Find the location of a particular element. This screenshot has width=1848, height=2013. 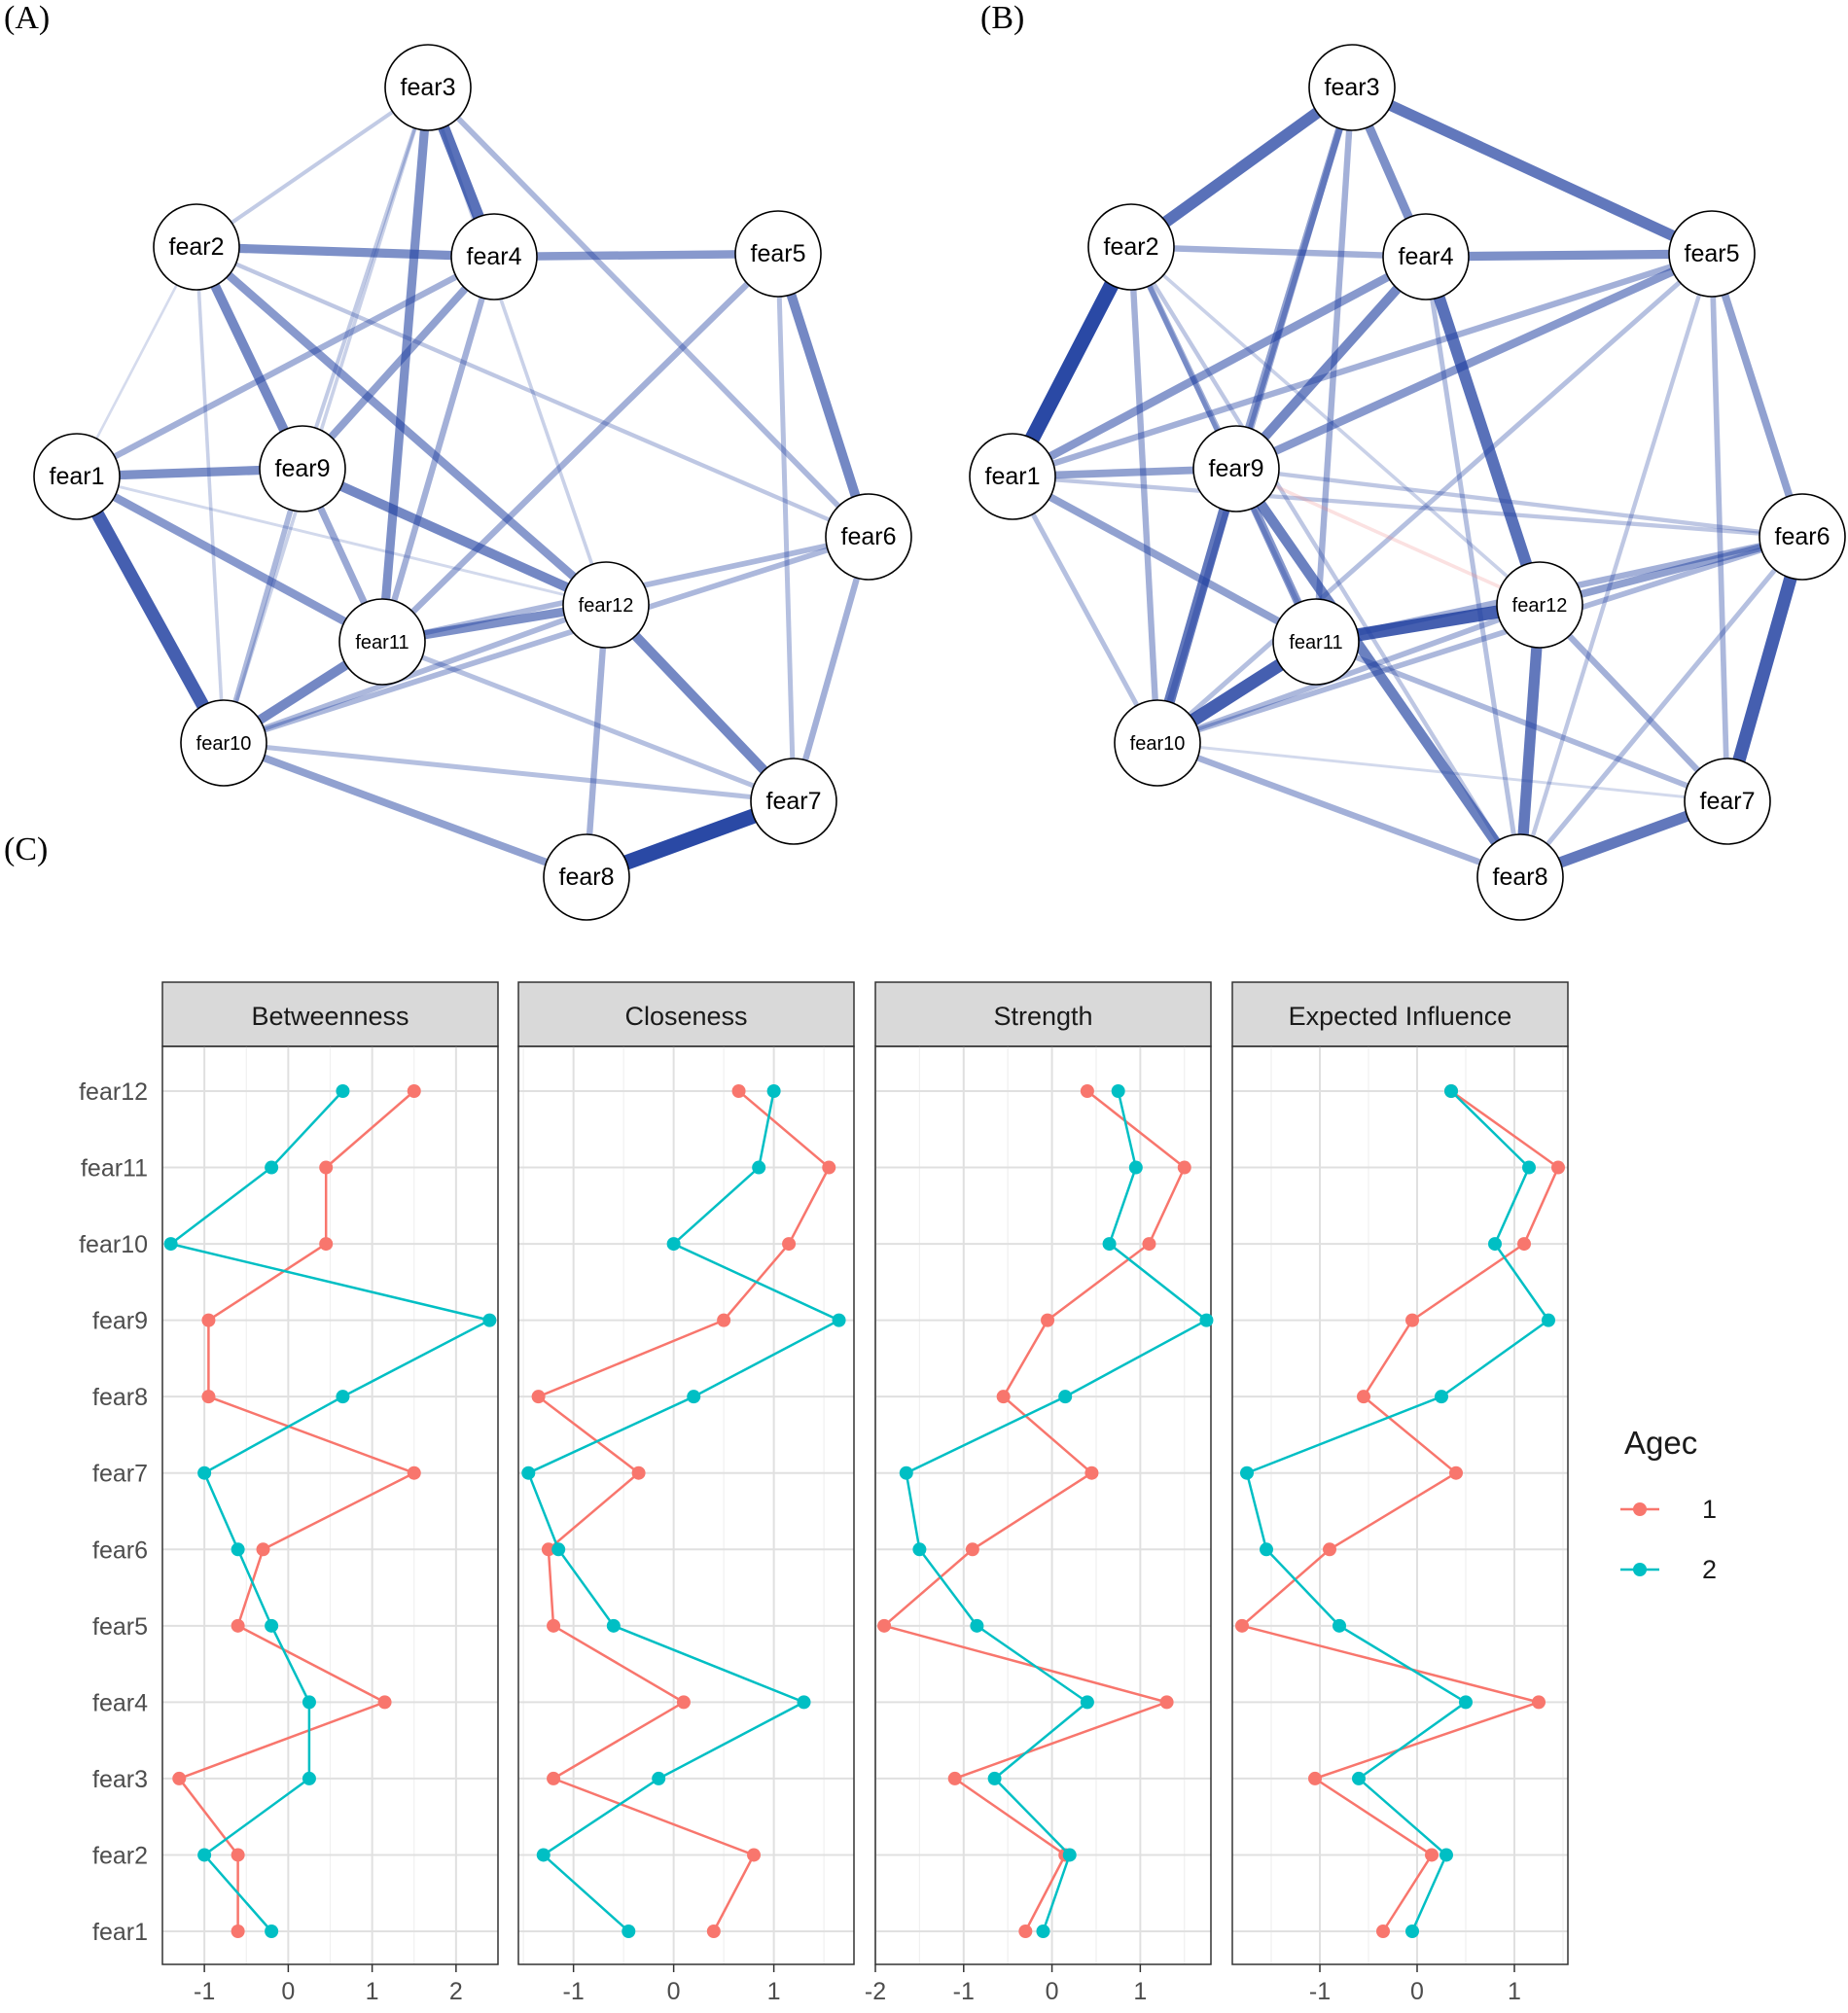

edge-fear5-fear7 is located at coordinates (1719, 527).